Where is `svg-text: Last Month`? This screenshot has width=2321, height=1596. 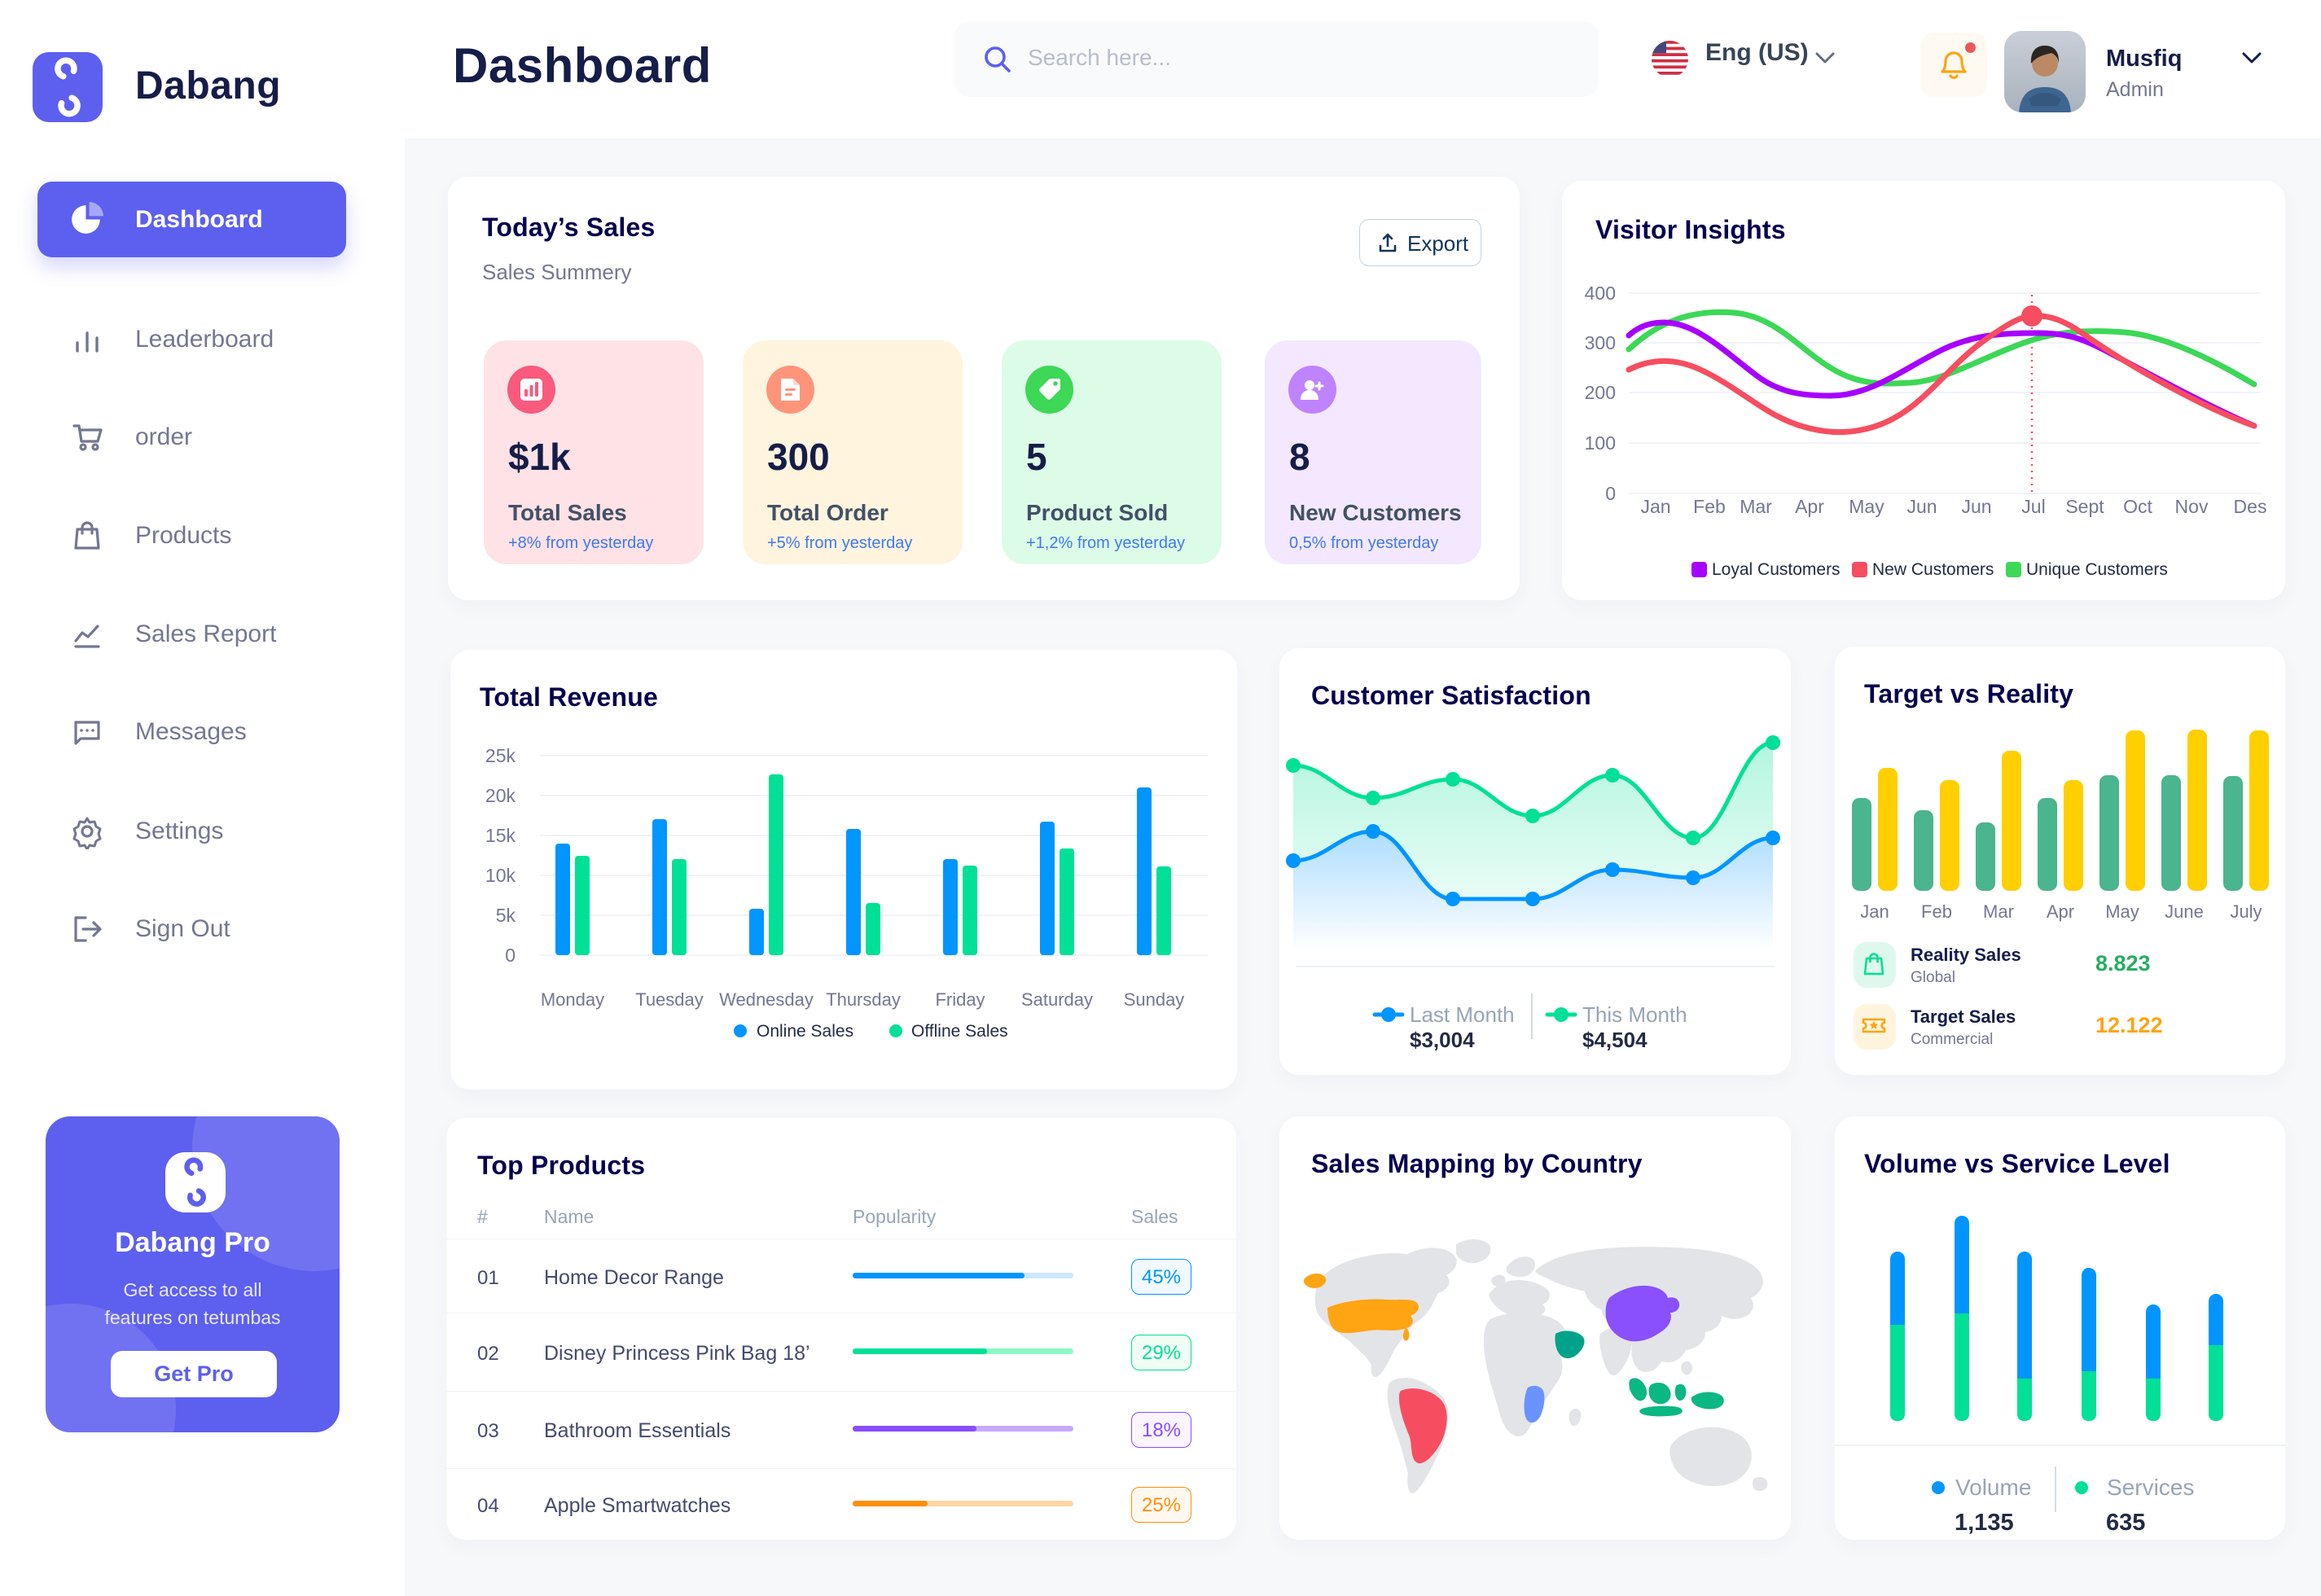 svg-text: Last Month is located at coordinates (1462, 1014).